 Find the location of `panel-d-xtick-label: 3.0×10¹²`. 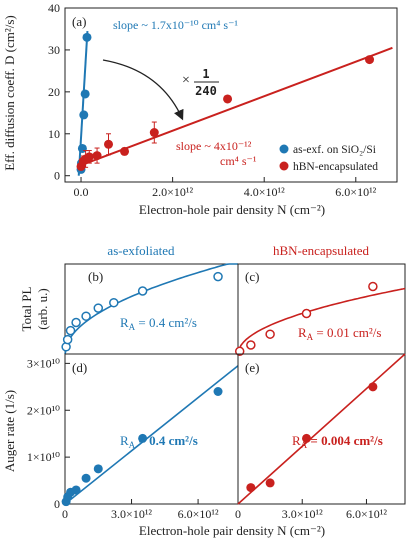

panel-d-xtick-label: 3.0×10¹² is located at coordinates (131, 514).